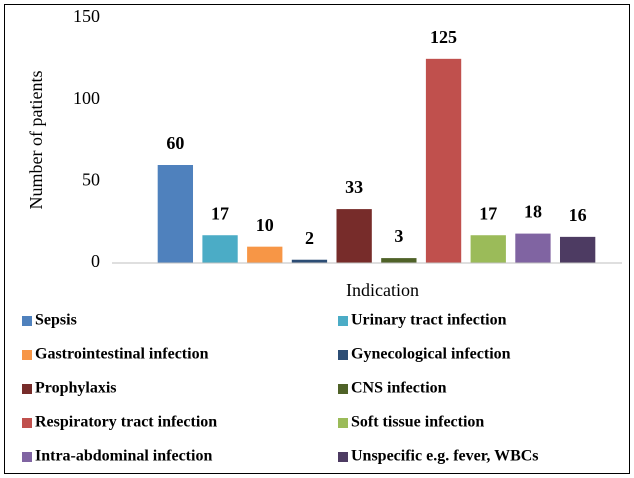 Image resolution: width=634 pixels, height=478 pixels. What do you see at coordinates (126, 422) in the screenshot?
I see `legend-label: Respiratory tract infection` at bounding box center [126, 422].